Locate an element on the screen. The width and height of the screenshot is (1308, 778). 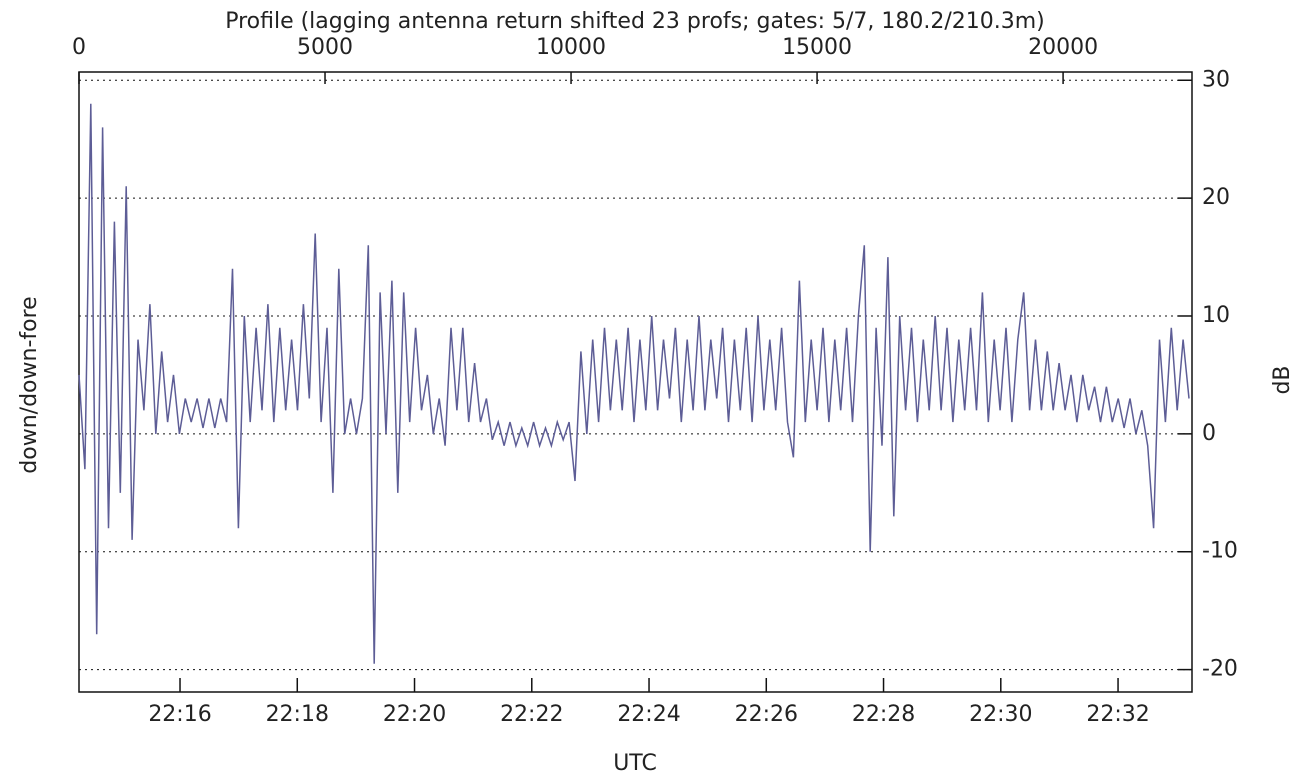
x-bottom-tick-label: 22:16 is located at coordinates (179, 714).